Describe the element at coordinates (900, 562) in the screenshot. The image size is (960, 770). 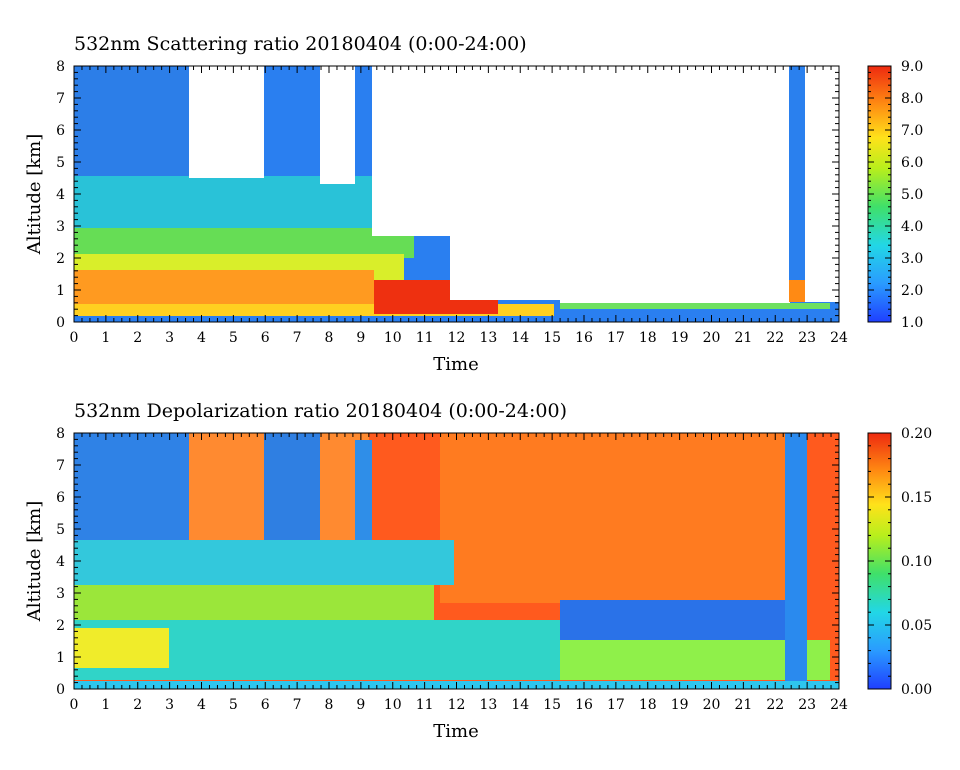
I see `depolarization-colorbar-ticks: 0.00 0.05 0.10 0.15 0.20` at that location.